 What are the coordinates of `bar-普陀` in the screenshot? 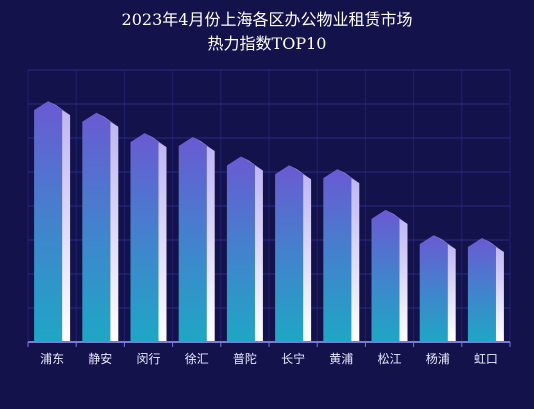 It's located at (244, 249).